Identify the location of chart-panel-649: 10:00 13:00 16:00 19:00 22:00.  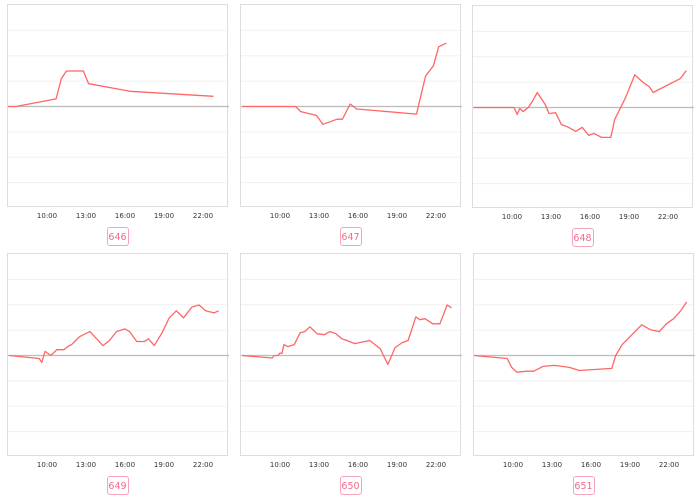
(118, 361).